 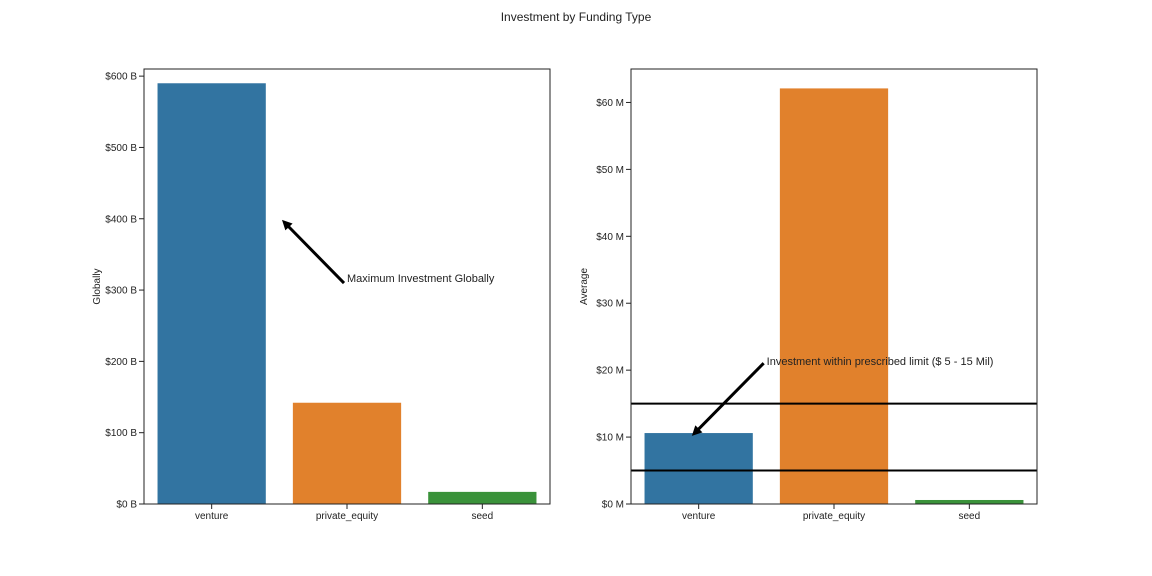 What do you see at coordinates (97, 286) in the screenshot?
I see `y-axis-label: Globally` at bounding box center [97, 286].